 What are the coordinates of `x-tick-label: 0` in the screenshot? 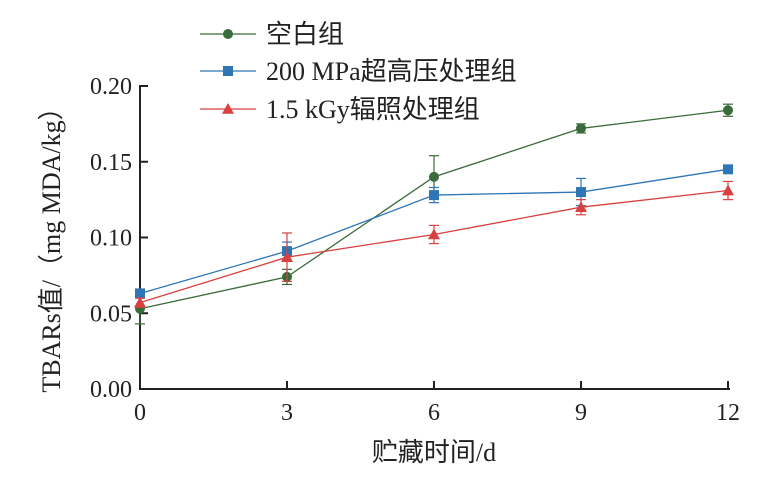 It's located at (140, 413).